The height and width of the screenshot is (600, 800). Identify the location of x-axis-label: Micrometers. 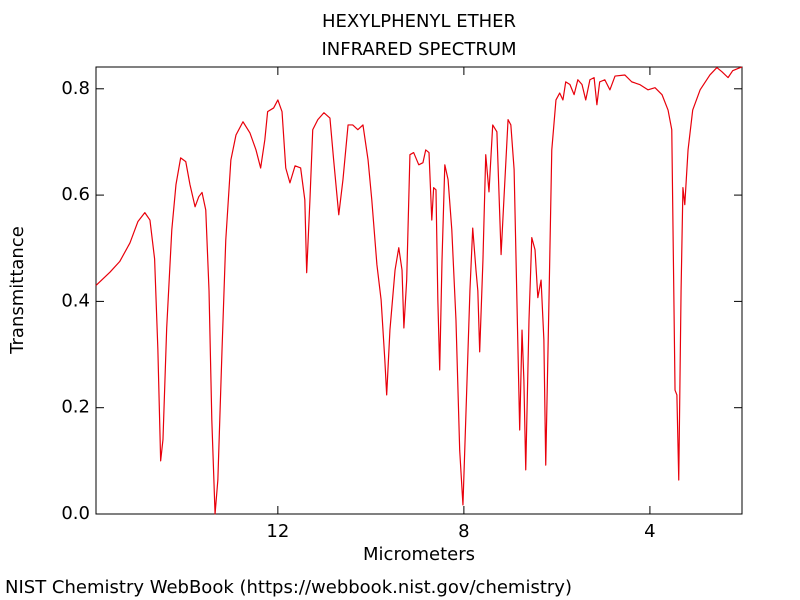
(419, 554).